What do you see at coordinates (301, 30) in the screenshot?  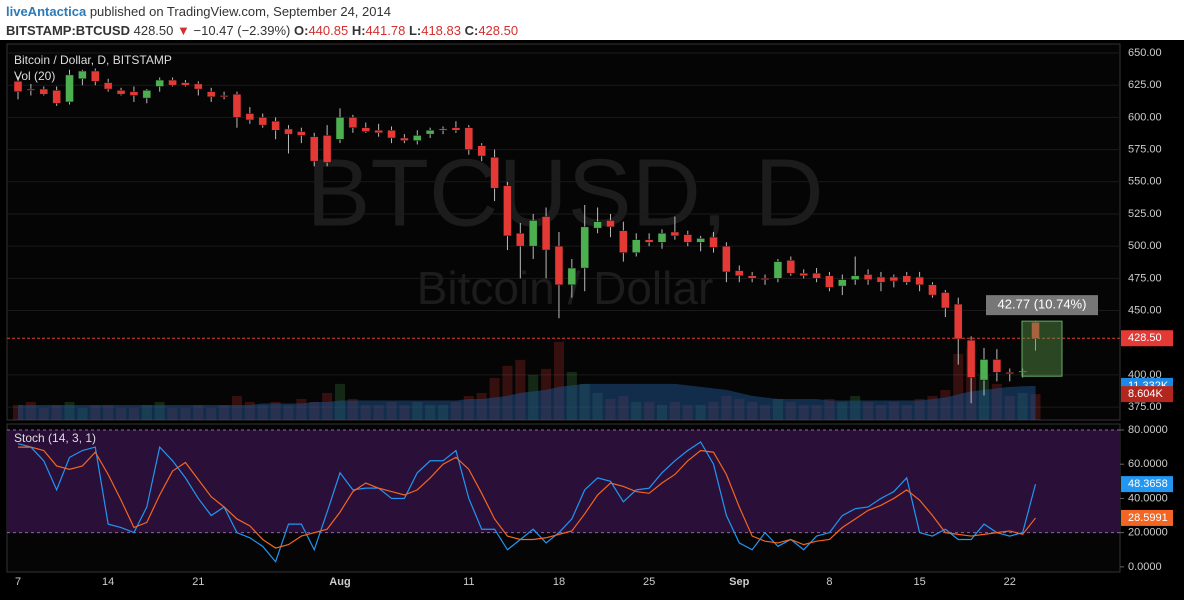 I see `ohlc-label: O:` at bounding box center [301, 30].